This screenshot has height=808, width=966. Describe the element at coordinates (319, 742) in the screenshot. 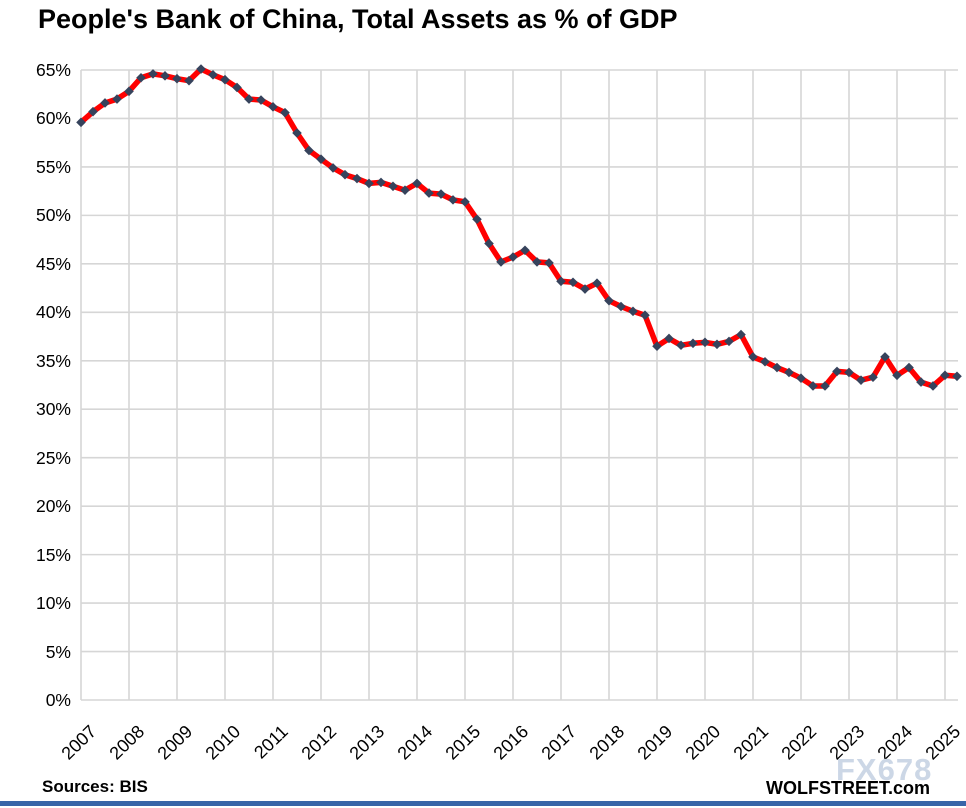

I see `x-tick-label: 2012` at that location.